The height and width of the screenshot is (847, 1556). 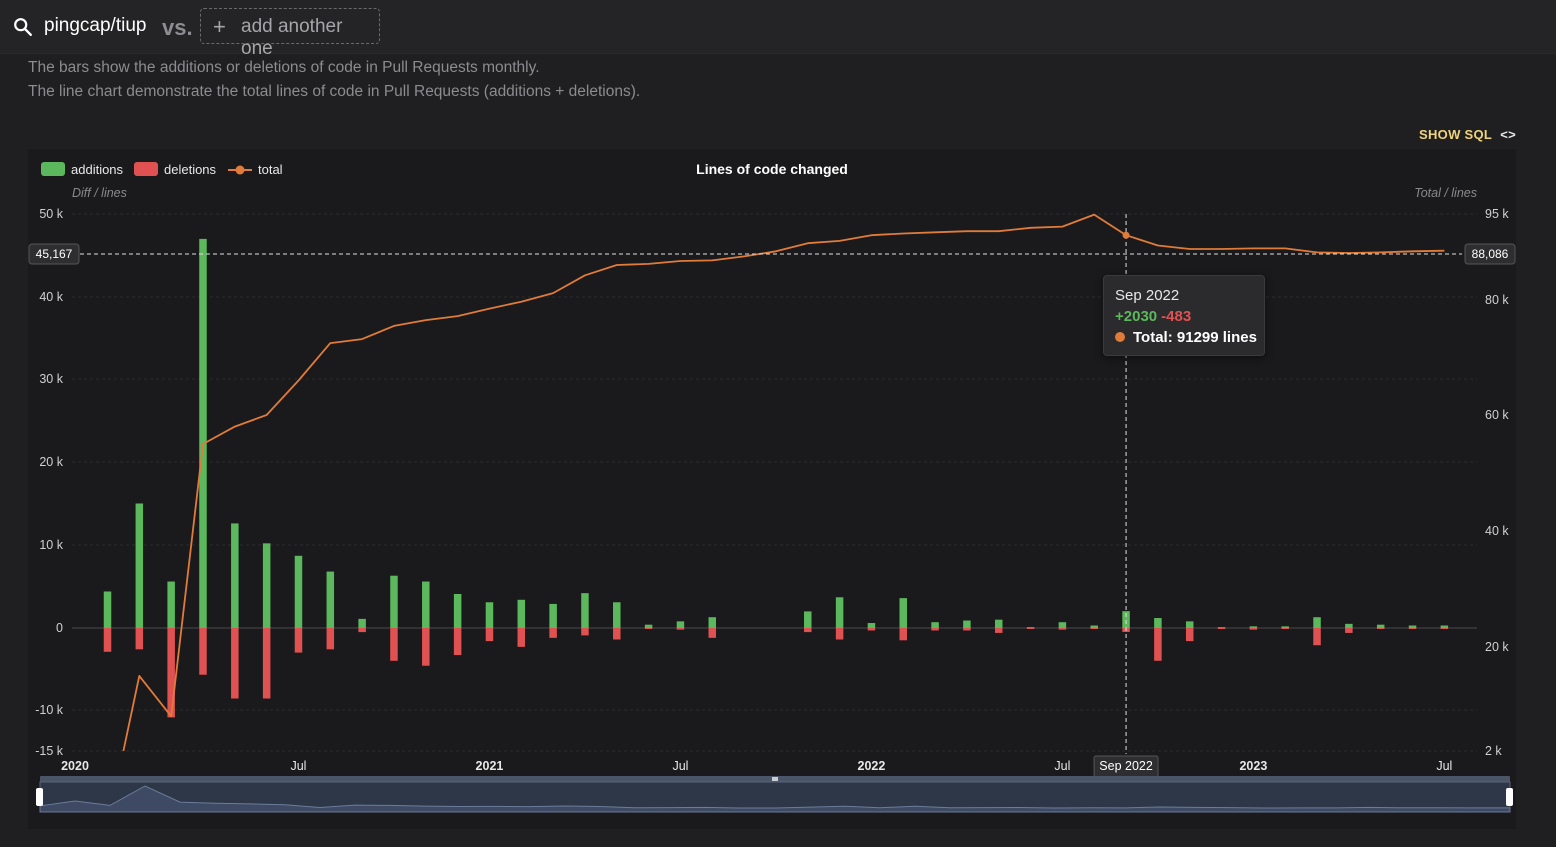 I want to click on total-dot-icon, so click(x=1120, y=337).